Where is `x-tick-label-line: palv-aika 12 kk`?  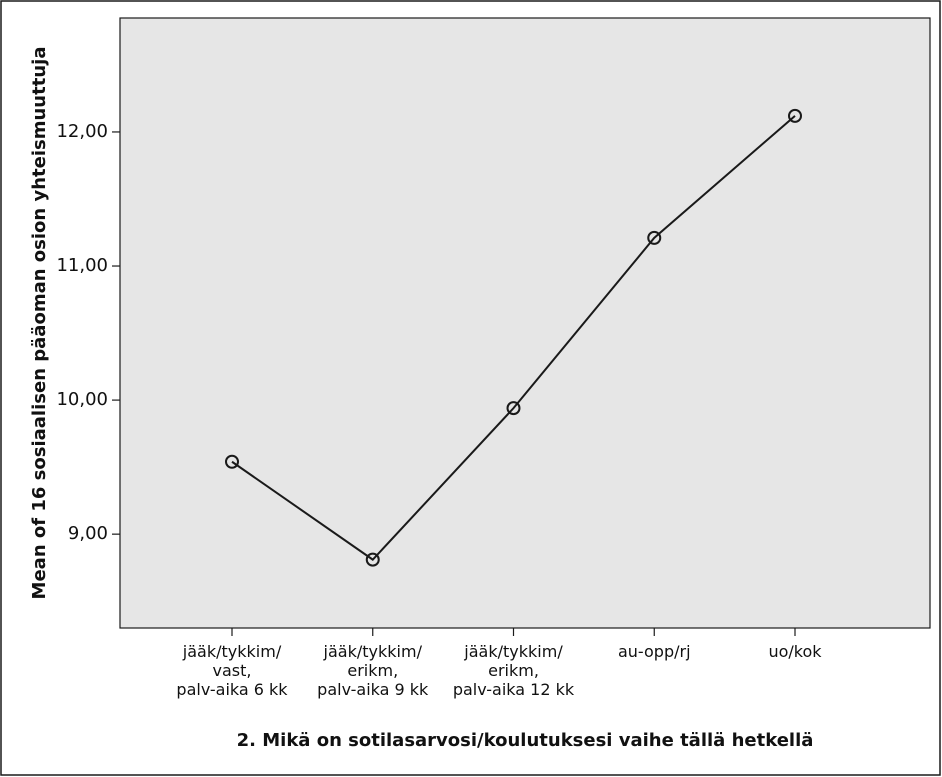
x-tick-label-line: palv-aika 12 kk is located at coordinates (514, 689).